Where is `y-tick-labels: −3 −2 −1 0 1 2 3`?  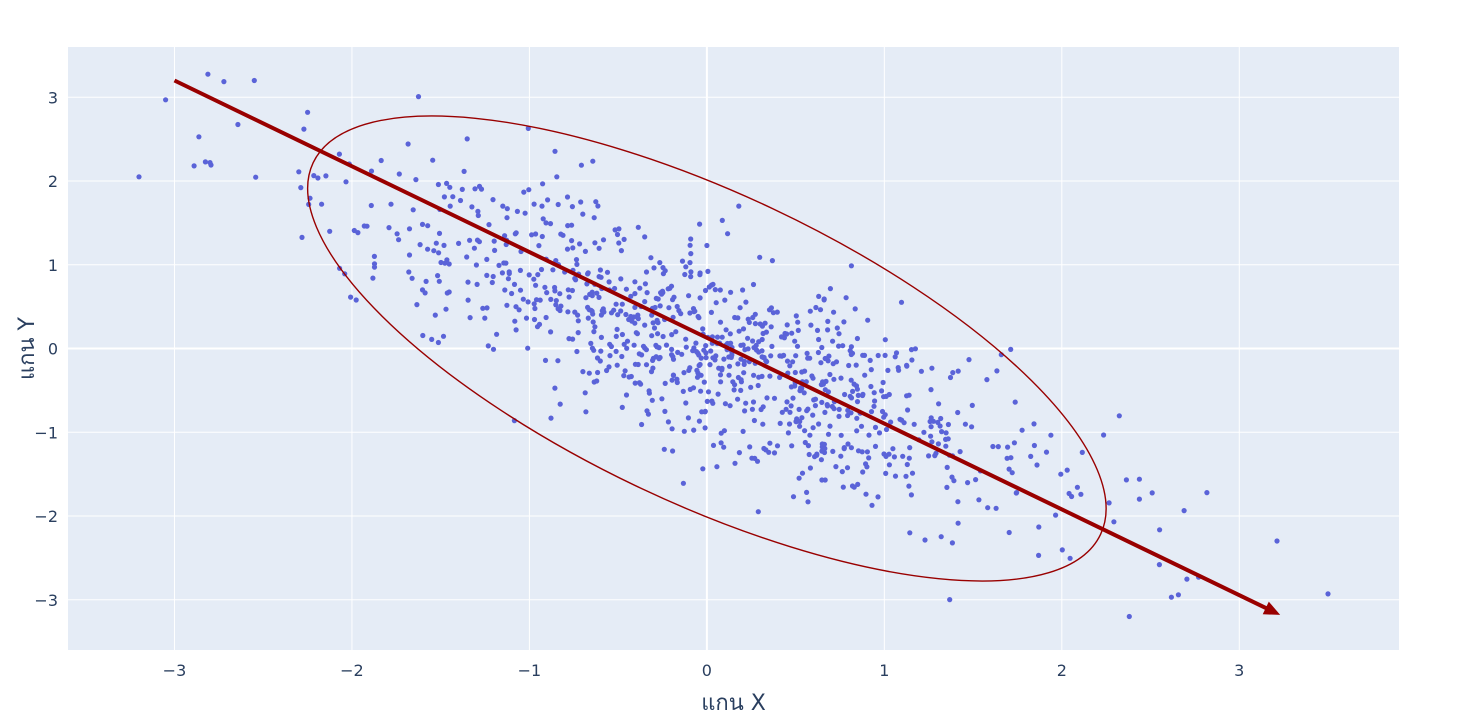 y-tick-labels: −3 −2 −1 0 1 2 3 is located at coordinates (46, 349).